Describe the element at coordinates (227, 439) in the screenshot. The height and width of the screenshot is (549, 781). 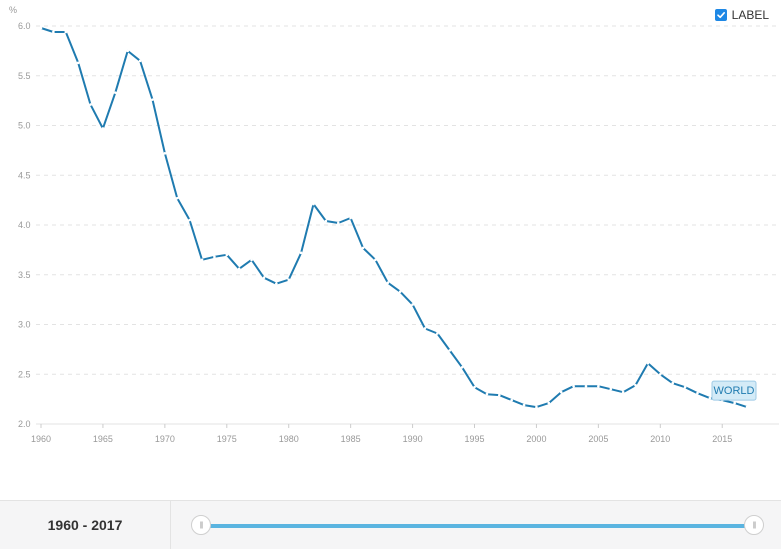
I see `x-tick-label: 1975` at that location.